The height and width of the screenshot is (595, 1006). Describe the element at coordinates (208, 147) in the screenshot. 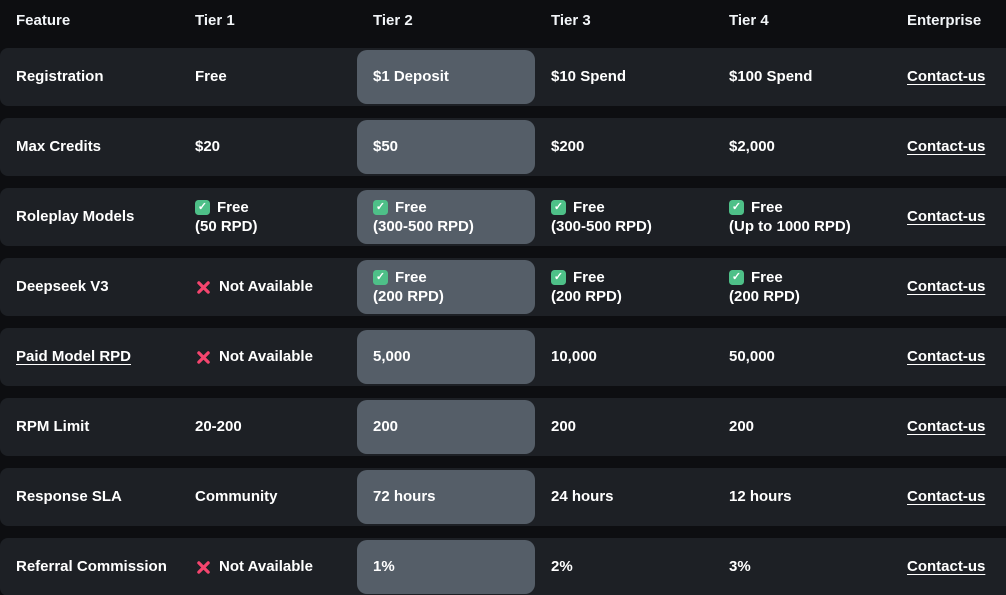

I see `cell-value: $20` at that location.